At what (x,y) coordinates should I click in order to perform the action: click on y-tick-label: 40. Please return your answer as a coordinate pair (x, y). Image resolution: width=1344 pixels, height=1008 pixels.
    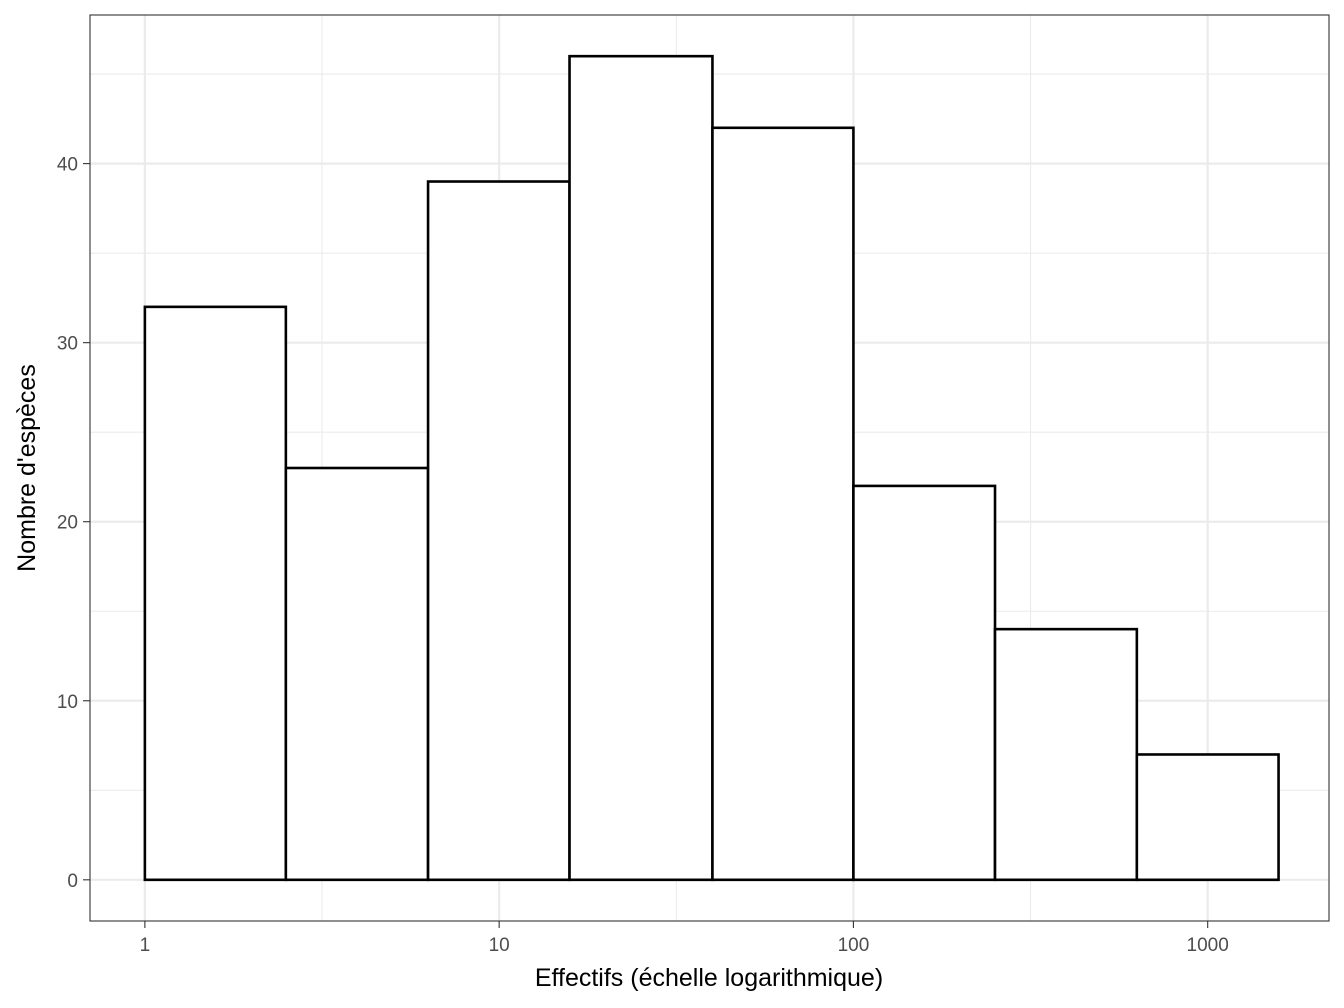
    Looking at the image, I should click on (67, 165).